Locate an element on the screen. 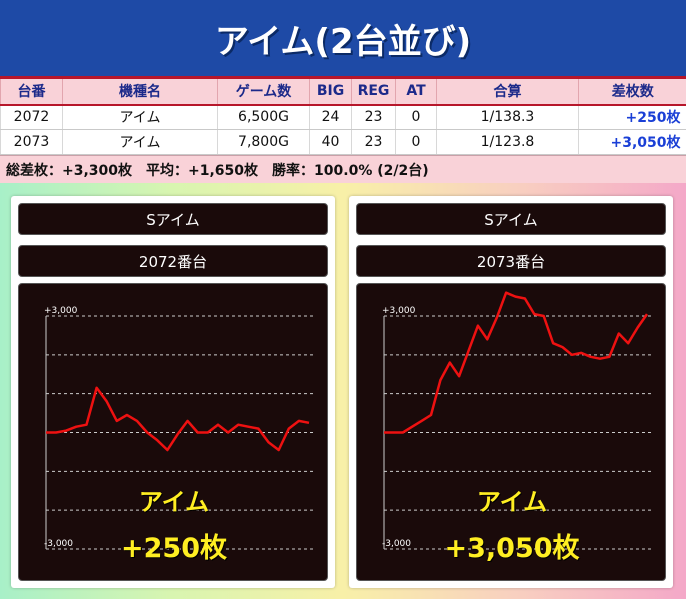  column-header: 合算 is located at coordinates (507, 91).